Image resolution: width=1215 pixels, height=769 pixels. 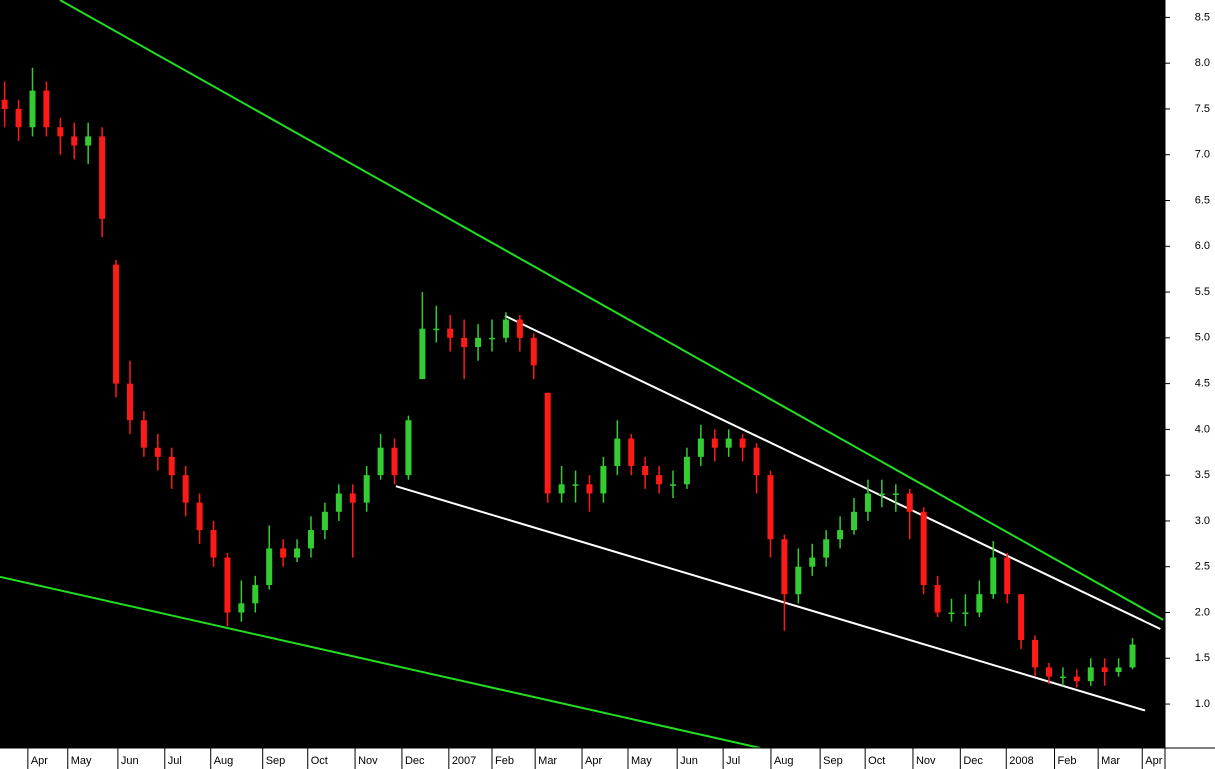 I want to click on y-tick-label: 8.0, so click(x=1202, y=63).